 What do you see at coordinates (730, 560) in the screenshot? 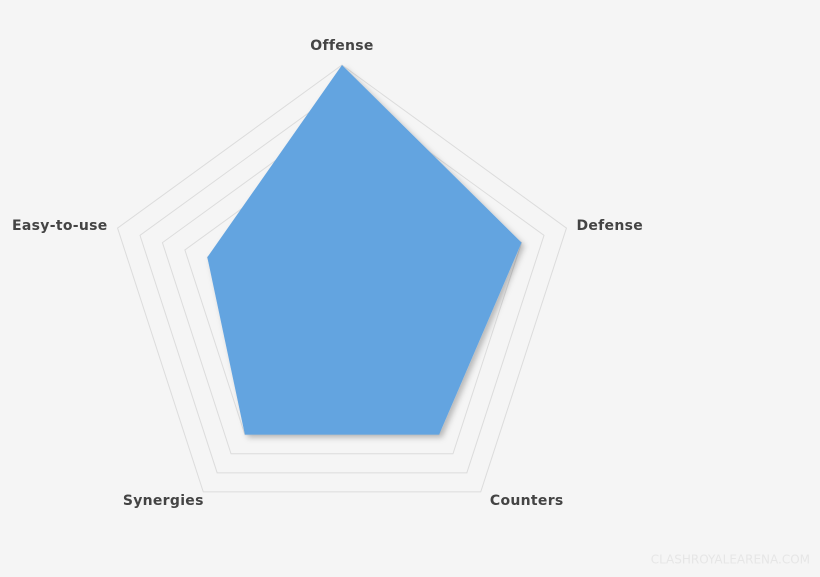
I see `watermark: CLASHROYALEARENA.COM` at bounding box center [730, 560].